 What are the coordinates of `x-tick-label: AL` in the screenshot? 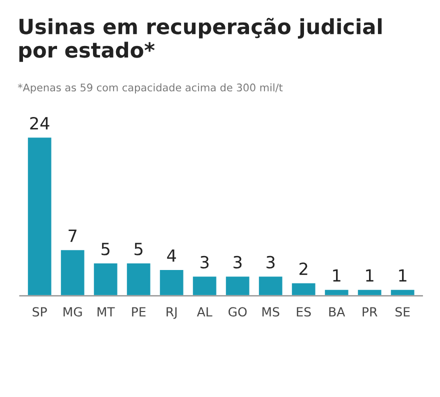 It's located at (204, 311).